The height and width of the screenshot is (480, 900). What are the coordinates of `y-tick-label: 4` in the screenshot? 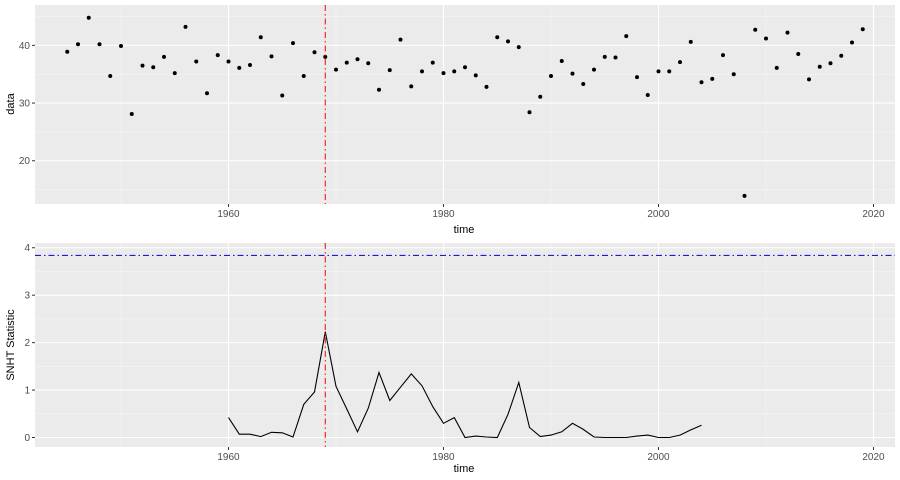 It's located at (27, 248).